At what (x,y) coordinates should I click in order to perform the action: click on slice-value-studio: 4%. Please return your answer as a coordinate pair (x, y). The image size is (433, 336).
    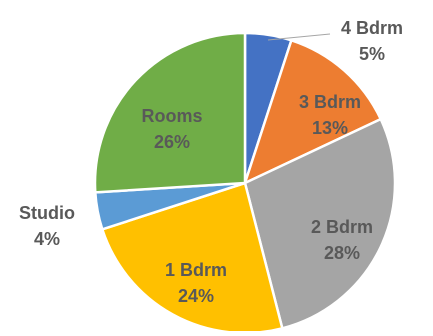
    Looking at the image, I should click on (47, 239).